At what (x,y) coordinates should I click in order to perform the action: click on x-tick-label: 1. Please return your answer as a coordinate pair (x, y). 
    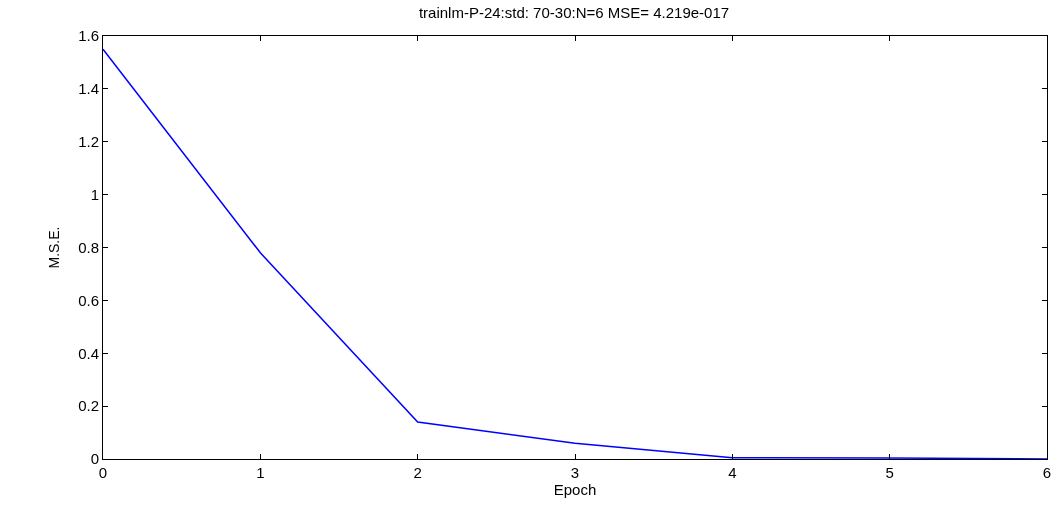
    Looking at the image, I should click on (260, 472).